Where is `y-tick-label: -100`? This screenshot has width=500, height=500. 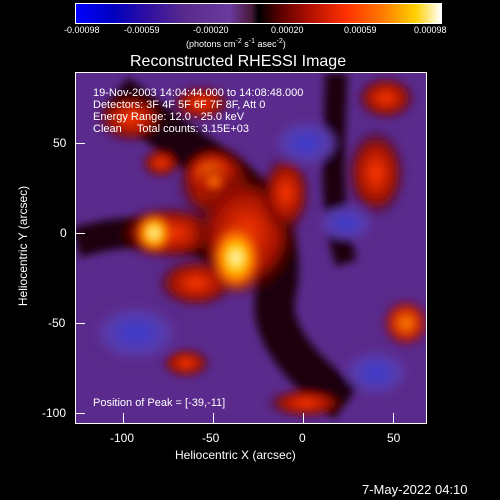 y-tick-label: -100 is located at coordinates (54, 413).